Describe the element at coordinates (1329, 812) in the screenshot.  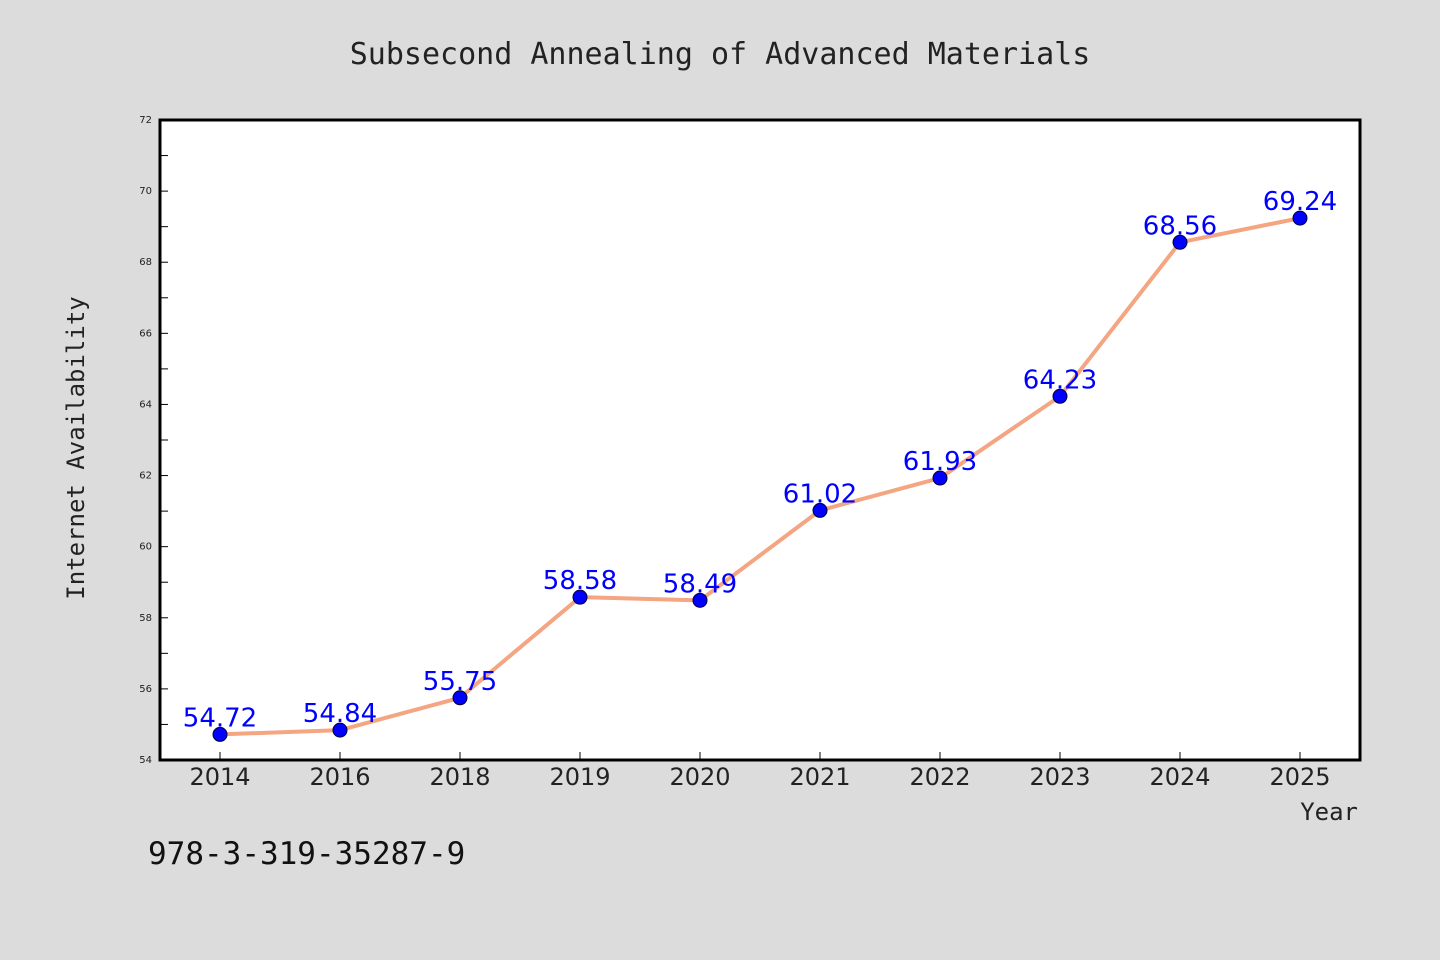
I see `x-axis-label: Year` at that location.